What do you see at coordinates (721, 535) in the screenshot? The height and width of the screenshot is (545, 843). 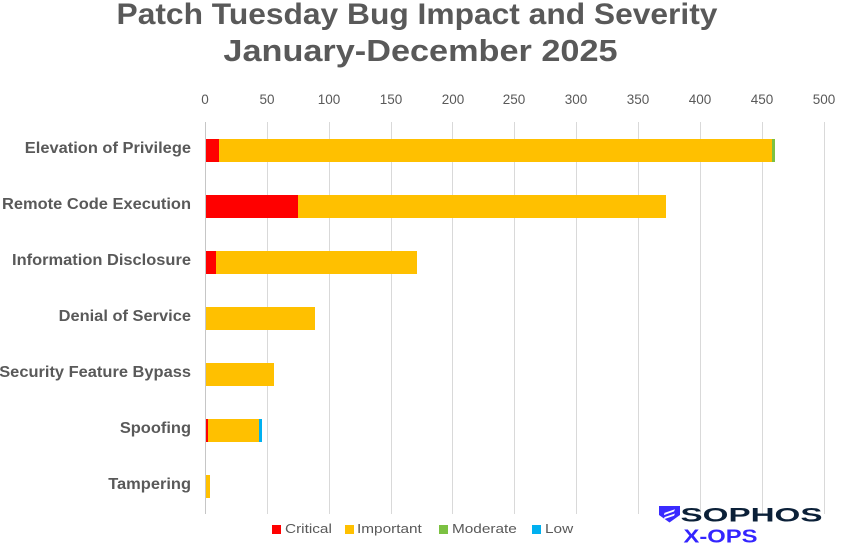 I see `svg-text: X-OPS` at bounding box center [721, 535].